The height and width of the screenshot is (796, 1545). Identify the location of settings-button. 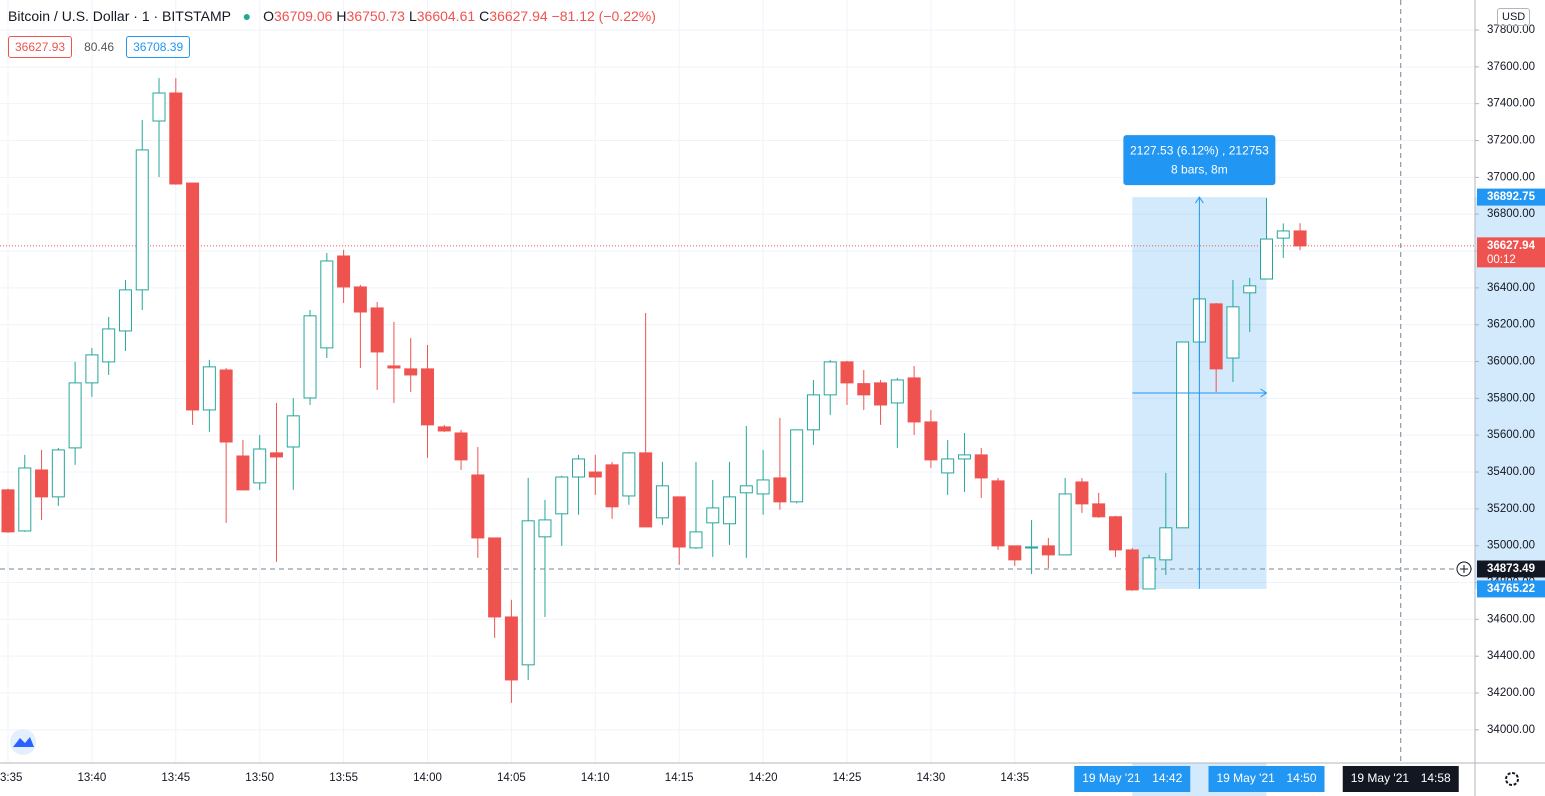
(1512, 779).